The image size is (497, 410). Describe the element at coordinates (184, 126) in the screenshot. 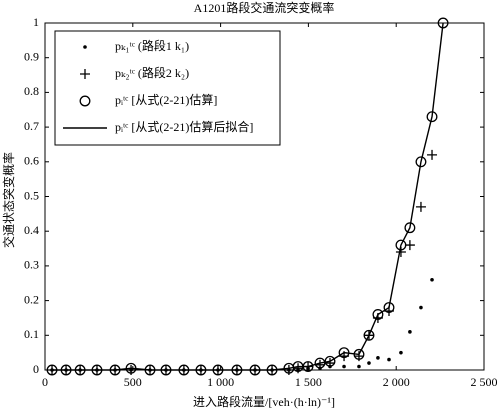

I see `legend-label: pᵢᵗᶜ [从式(2-21)估算后拟合]` at that location.